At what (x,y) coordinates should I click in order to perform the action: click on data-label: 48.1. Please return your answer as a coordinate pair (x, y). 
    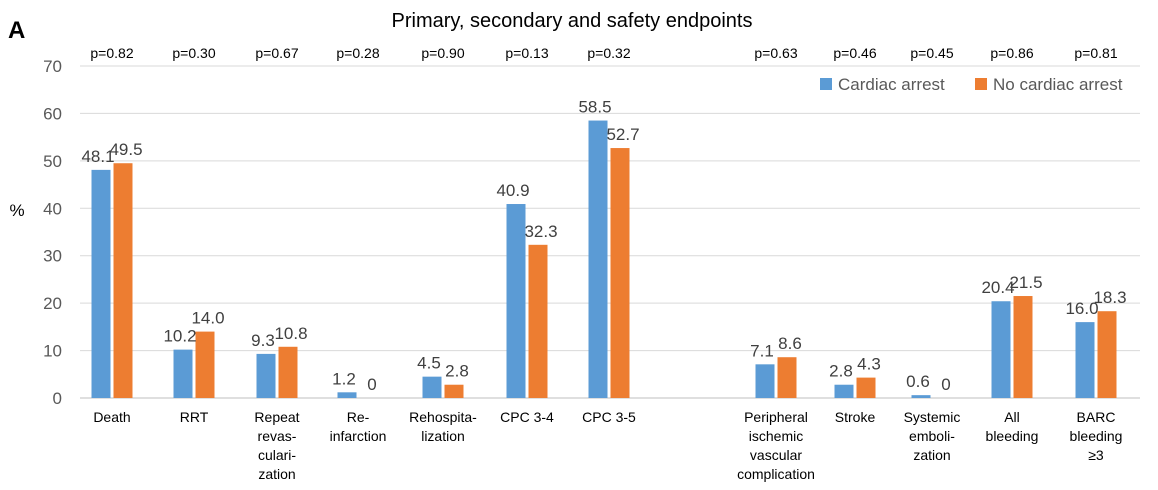
    Looking at the image, I should click on (97, 156).